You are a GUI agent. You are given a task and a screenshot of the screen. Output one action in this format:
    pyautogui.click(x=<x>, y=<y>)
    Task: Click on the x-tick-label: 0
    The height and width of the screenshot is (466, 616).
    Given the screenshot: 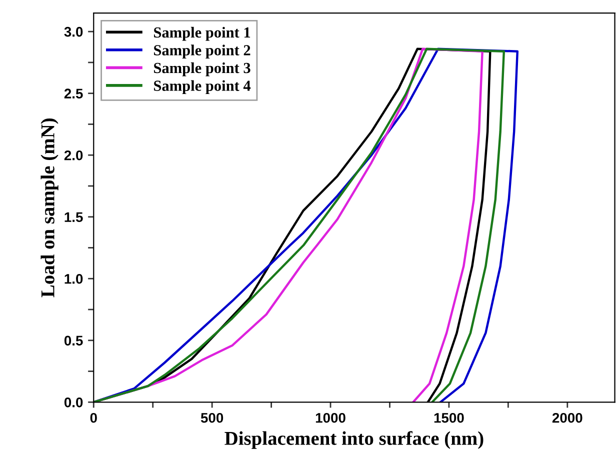 What is the action you would take?
    pyautogui.click(x=93, y=417)
    